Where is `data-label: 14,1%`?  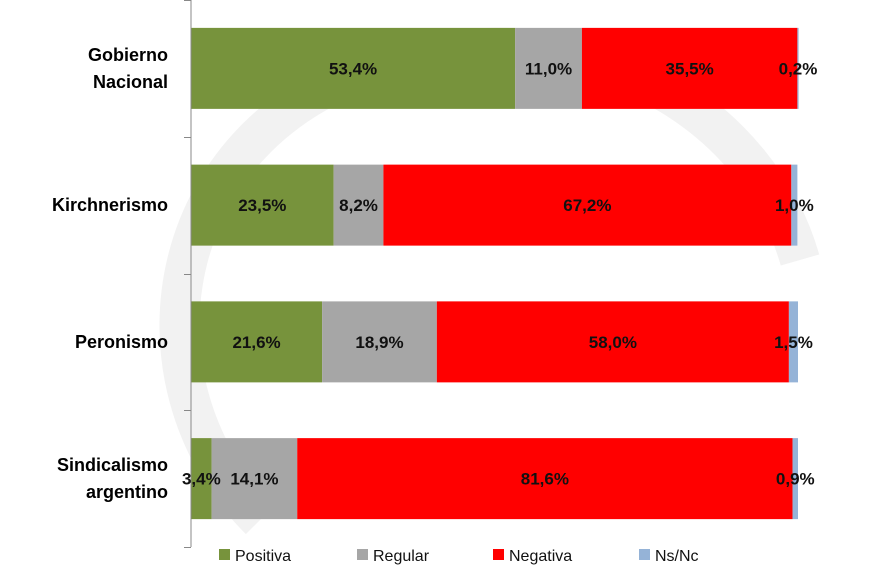
data-label: 14,1% is located at coordinates (254, 479).